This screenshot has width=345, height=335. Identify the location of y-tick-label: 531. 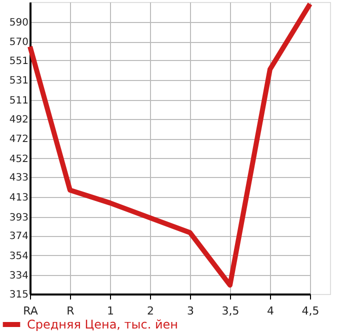
(18, 81).